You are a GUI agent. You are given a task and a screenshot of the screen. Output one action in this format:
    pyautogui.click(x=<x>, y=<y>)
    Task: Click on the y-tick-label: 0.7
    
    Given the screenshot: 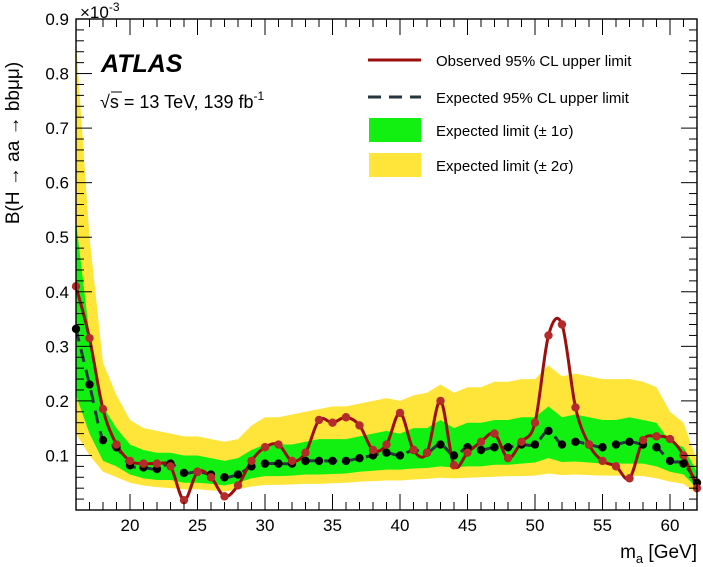 What is the action you would take?
    pyautogui.click(x=57, y=128)
    